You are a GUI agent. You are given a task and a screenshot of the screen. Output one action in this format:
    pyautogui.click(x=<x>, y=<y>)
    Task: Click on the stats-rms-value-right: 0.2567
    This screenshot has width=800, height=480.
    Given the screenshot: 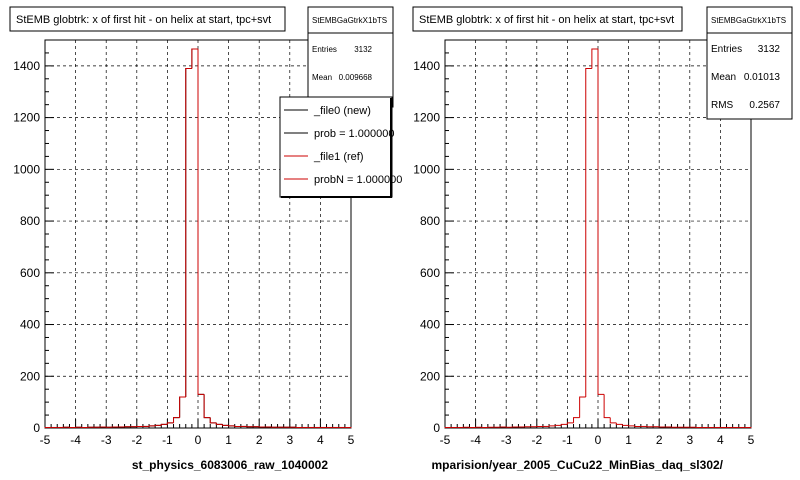 What is the action you would take?
    pyautogui.click(x=764, y=105)
    